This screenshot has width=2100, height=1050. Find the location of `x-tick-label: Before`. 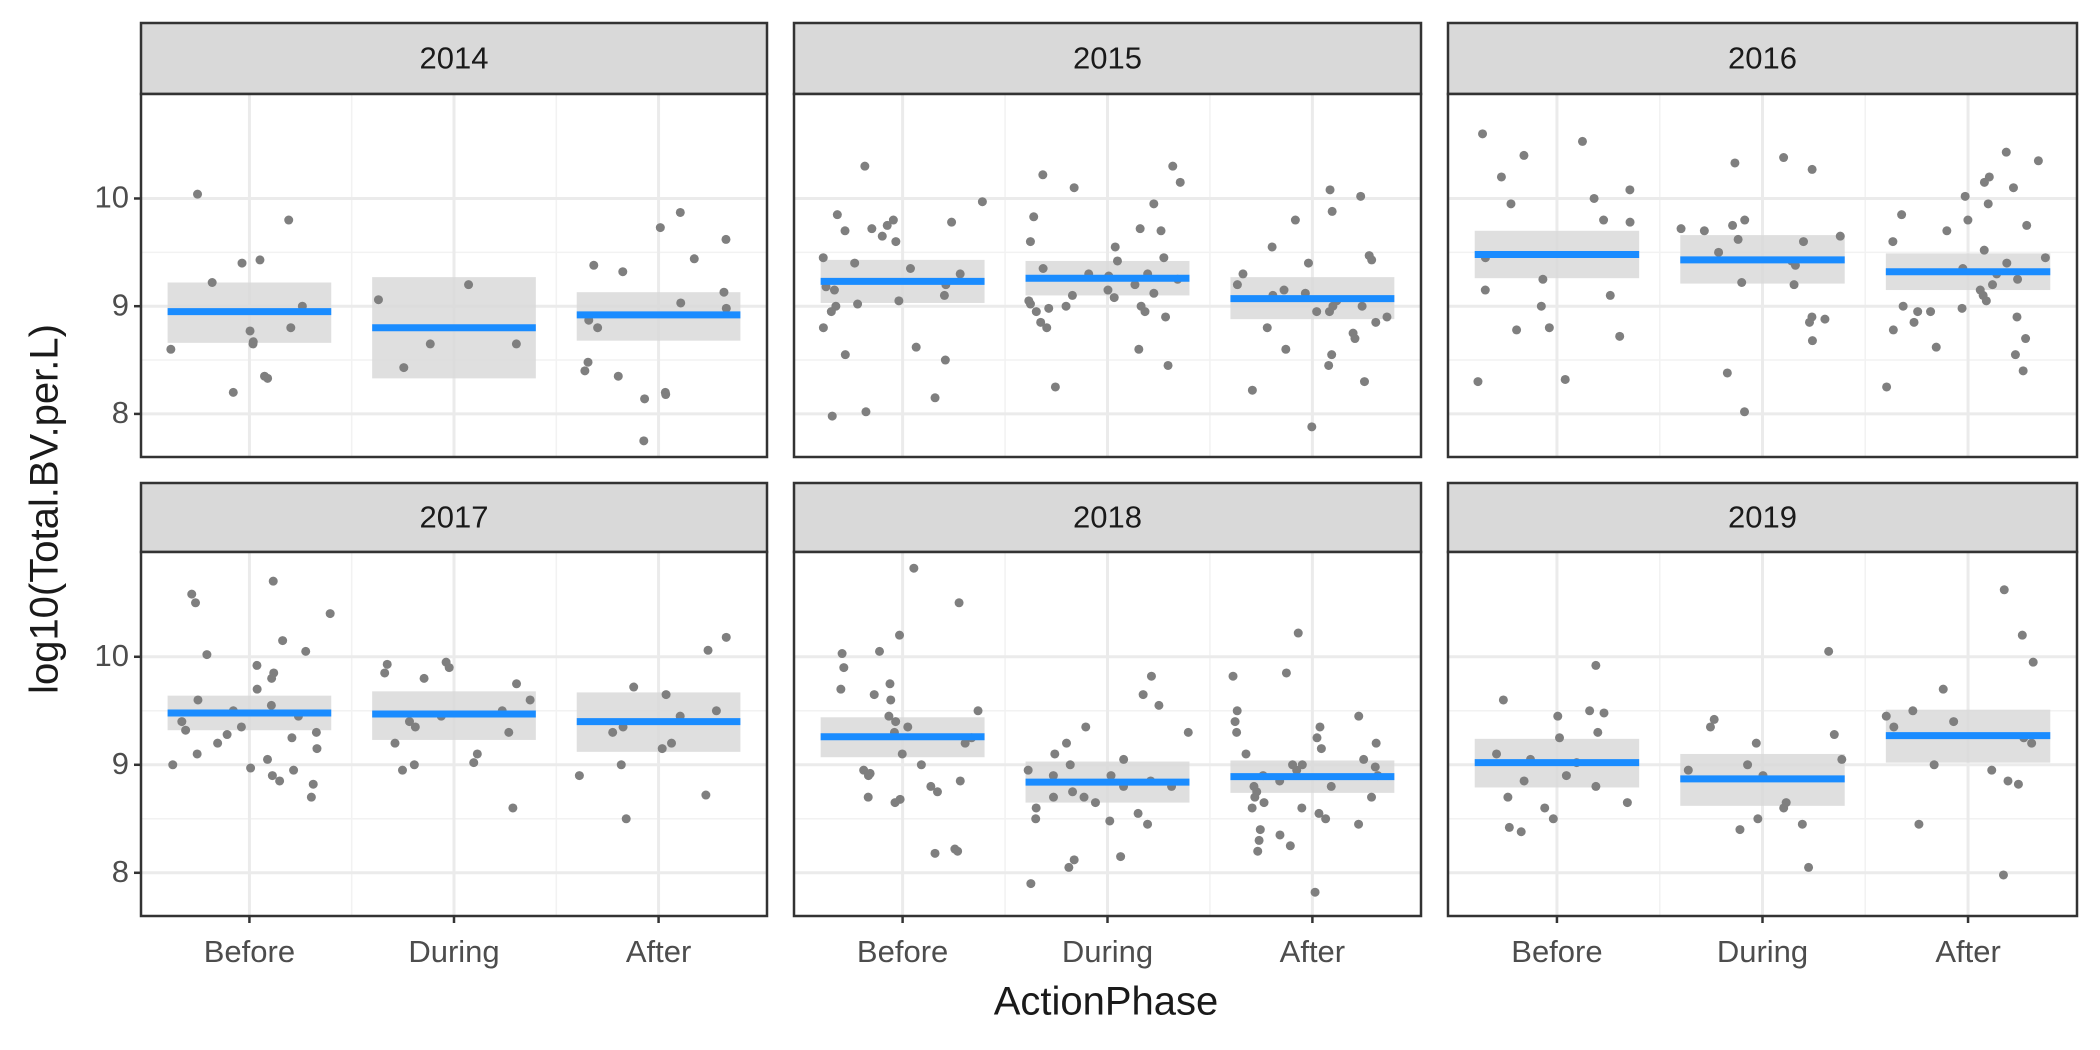

x-tick-label: Before is located at coordinates (1556, 951).